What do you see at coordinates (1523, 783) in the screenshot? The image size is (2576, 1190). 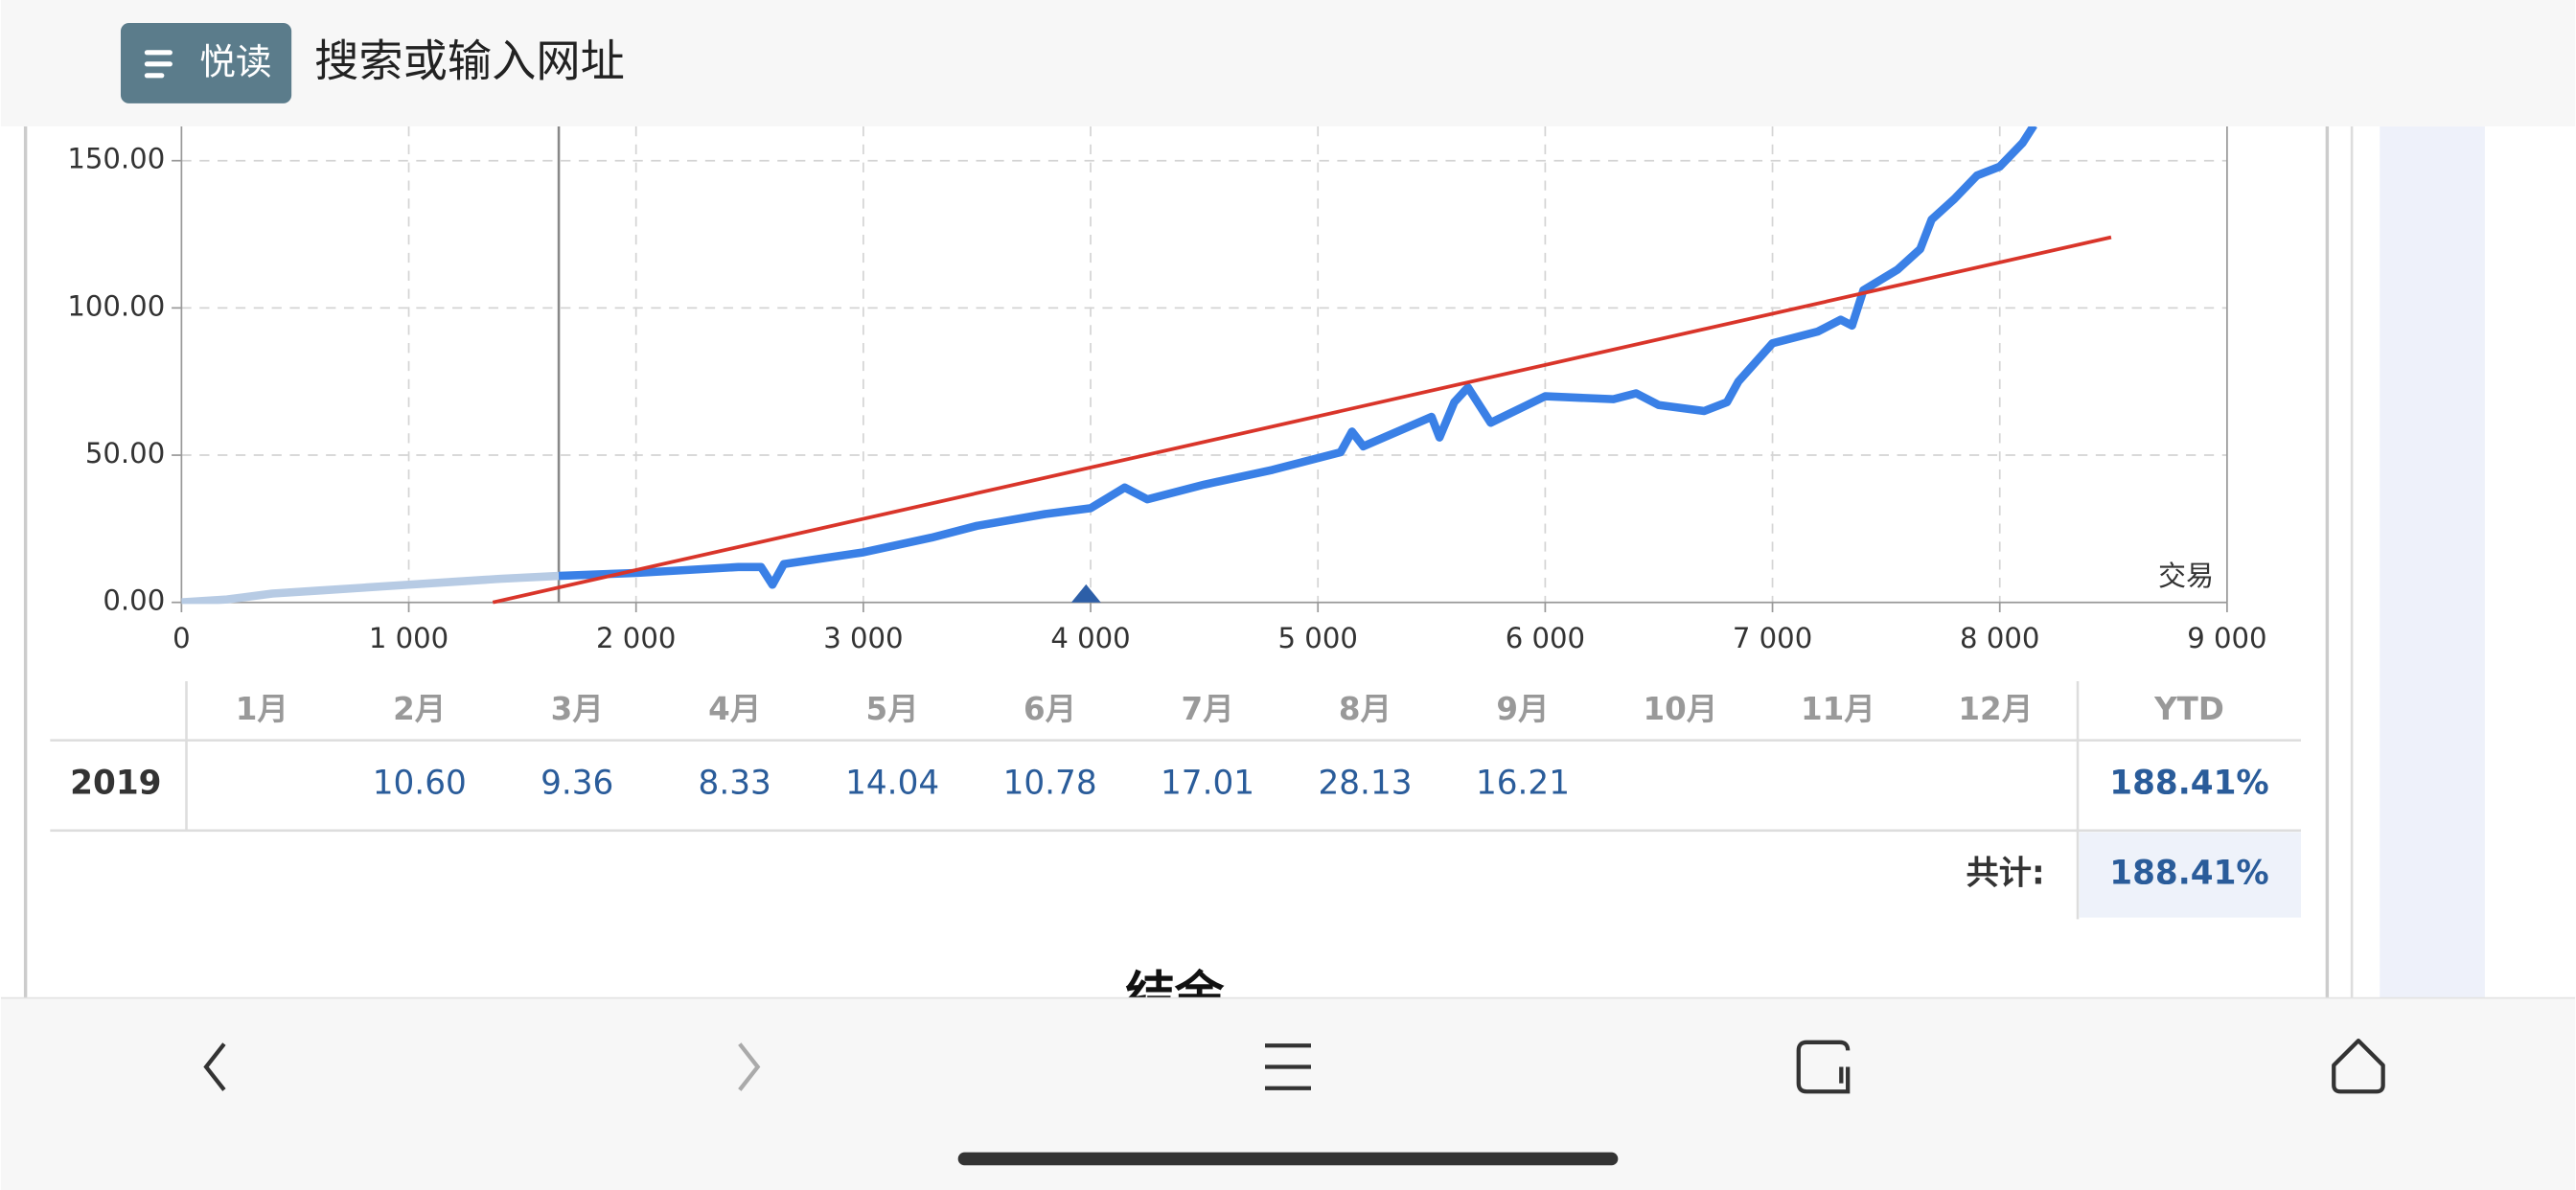 I see `month-value: 16.21` at bounding box center [1523, 783].